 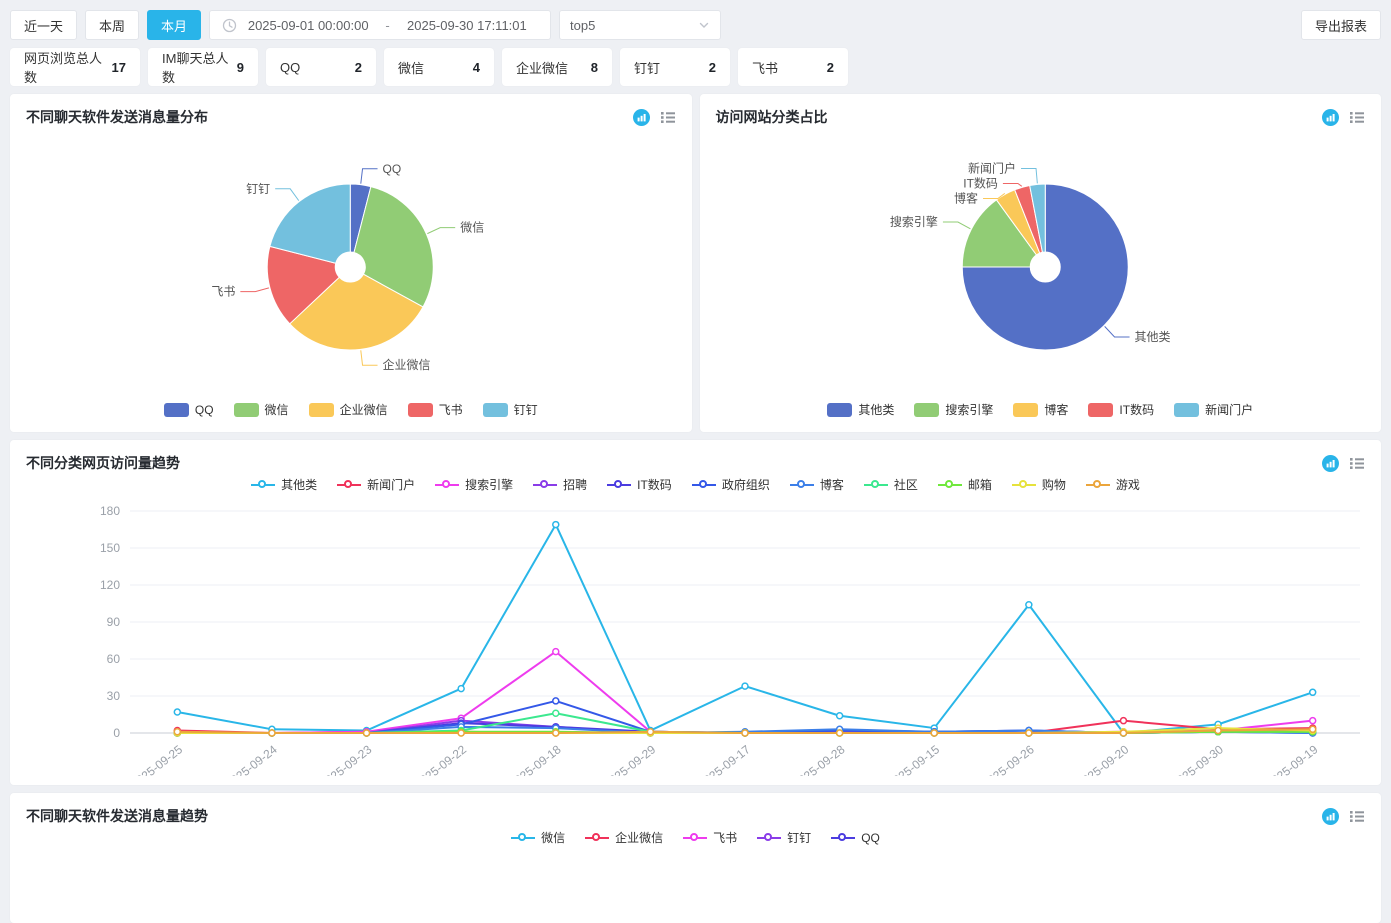 What do you see at coordinates (310, 223) in the screenshot?
I see `pie-slice-钉钉` at bounding box center [310, 223].